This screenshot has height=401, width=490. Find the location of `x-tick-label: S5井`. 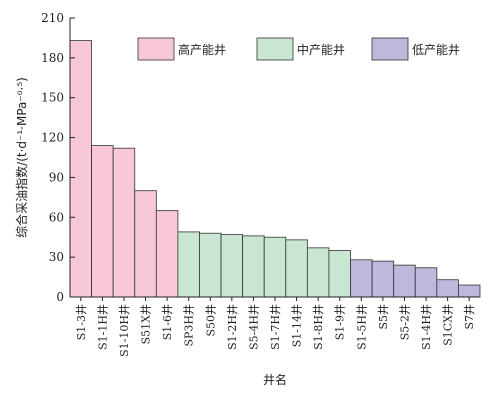

x-tick-label: S5井 is located at coordinates (383, 317).